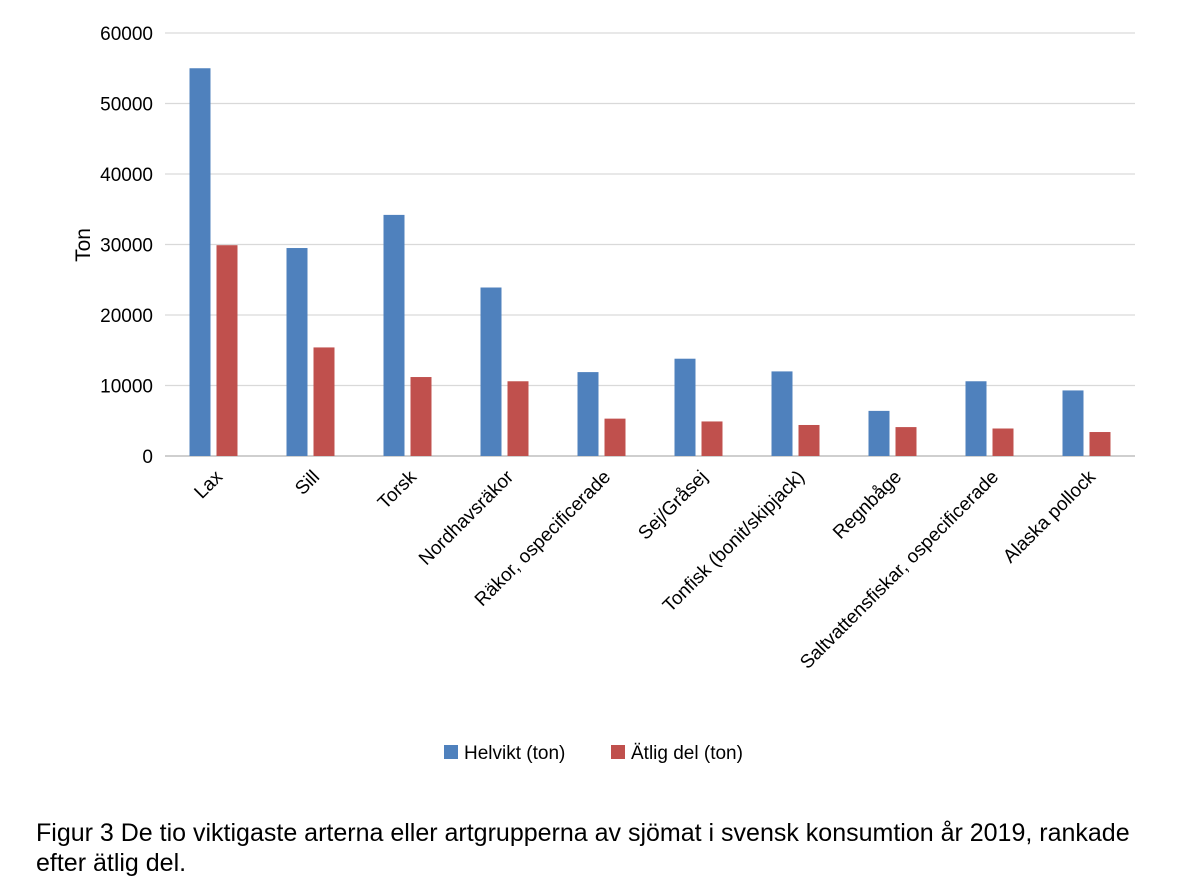 Image resolution: width=1200 pixels, height=896 pixels. What do you see at coordinates (83, 245) in the screenshot?
I see `y-axis-title: Ton` at bounding box center [83, 245].